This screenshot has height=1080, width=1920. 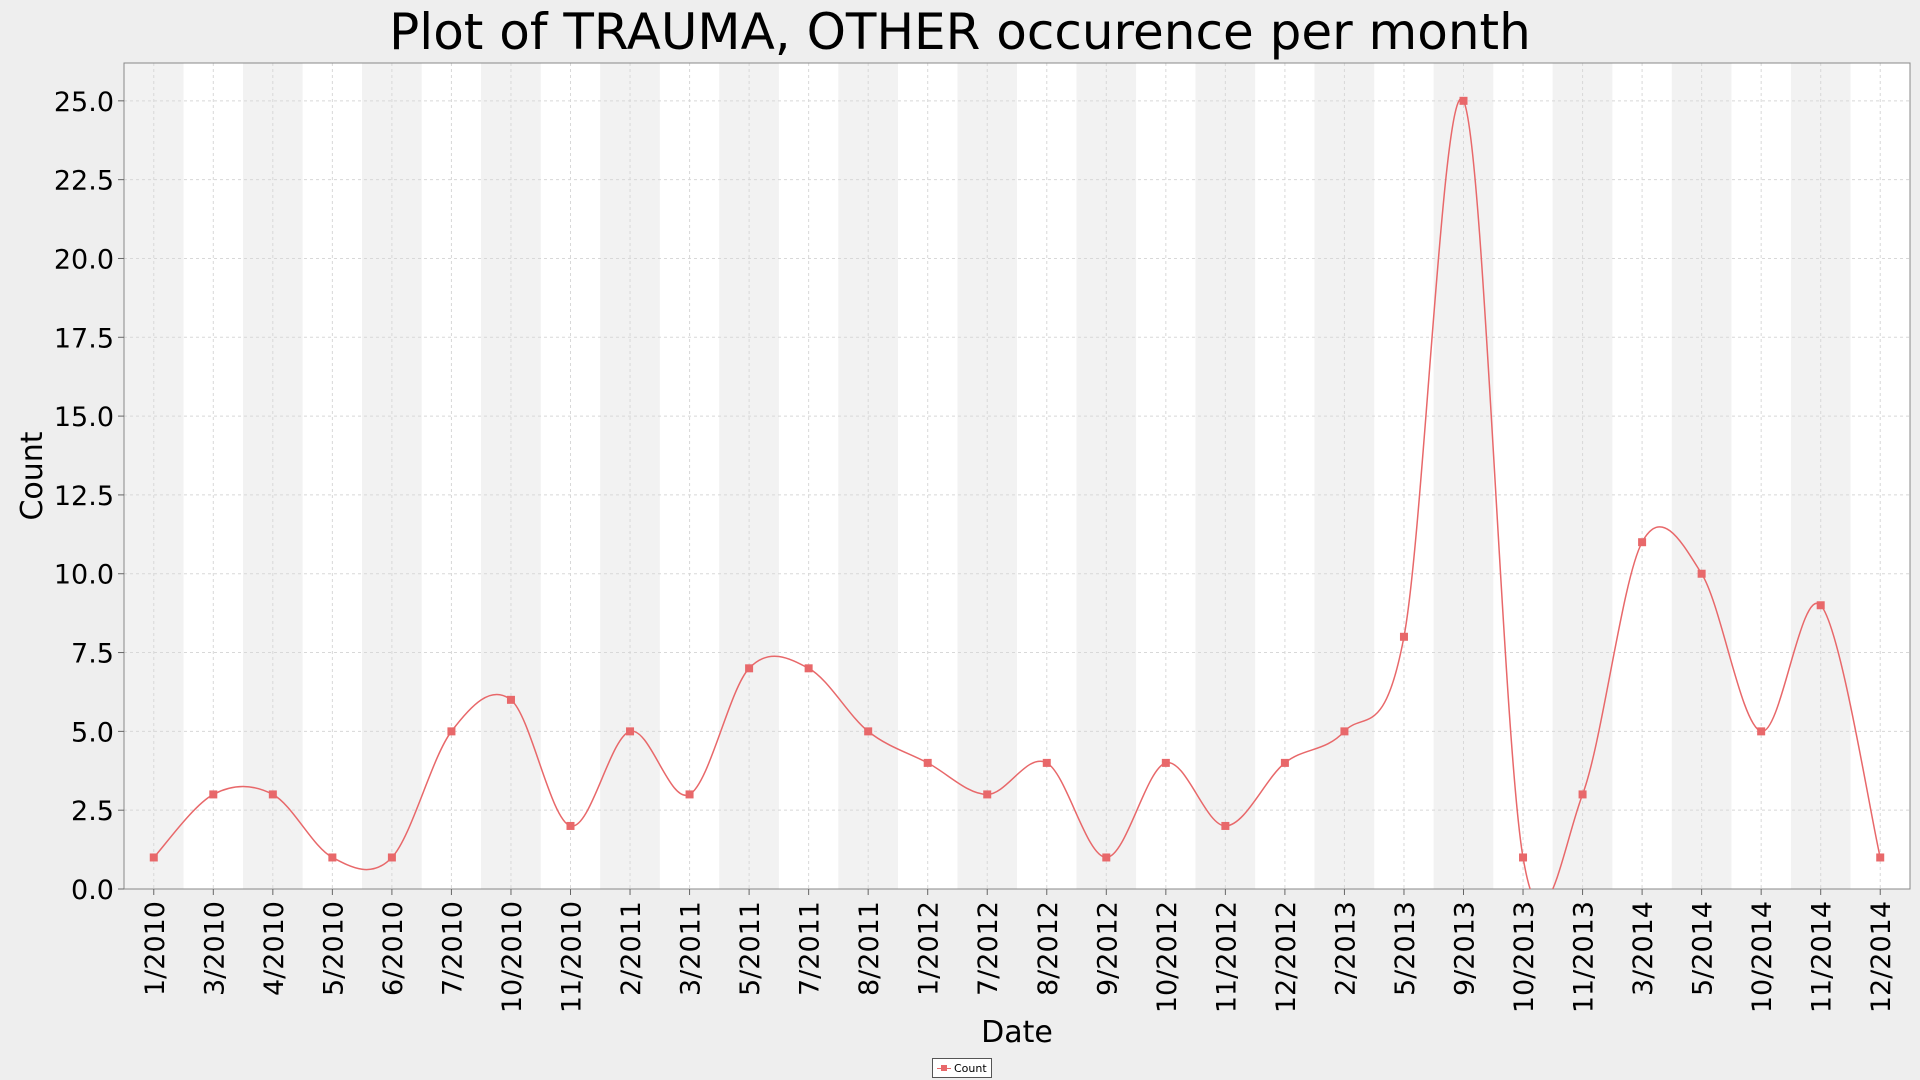 What do you see at coordinates (1463, 100) in the screenshot?
I see `data-point-9-2013` at bounding box center [1463, 100].